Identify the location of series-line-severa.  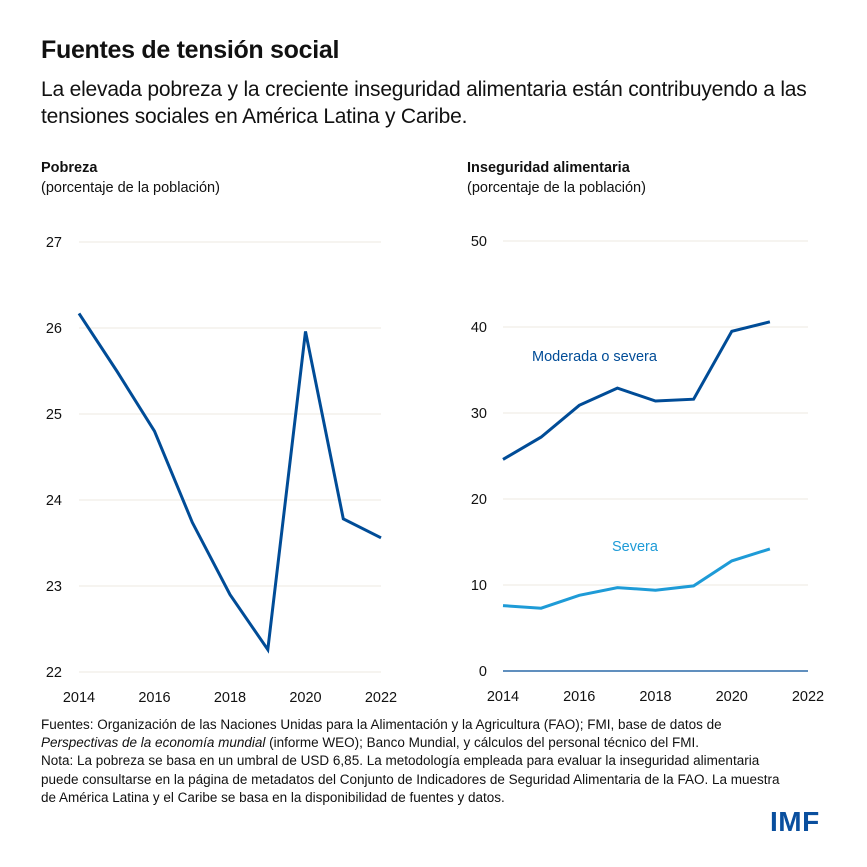
(636, 578).